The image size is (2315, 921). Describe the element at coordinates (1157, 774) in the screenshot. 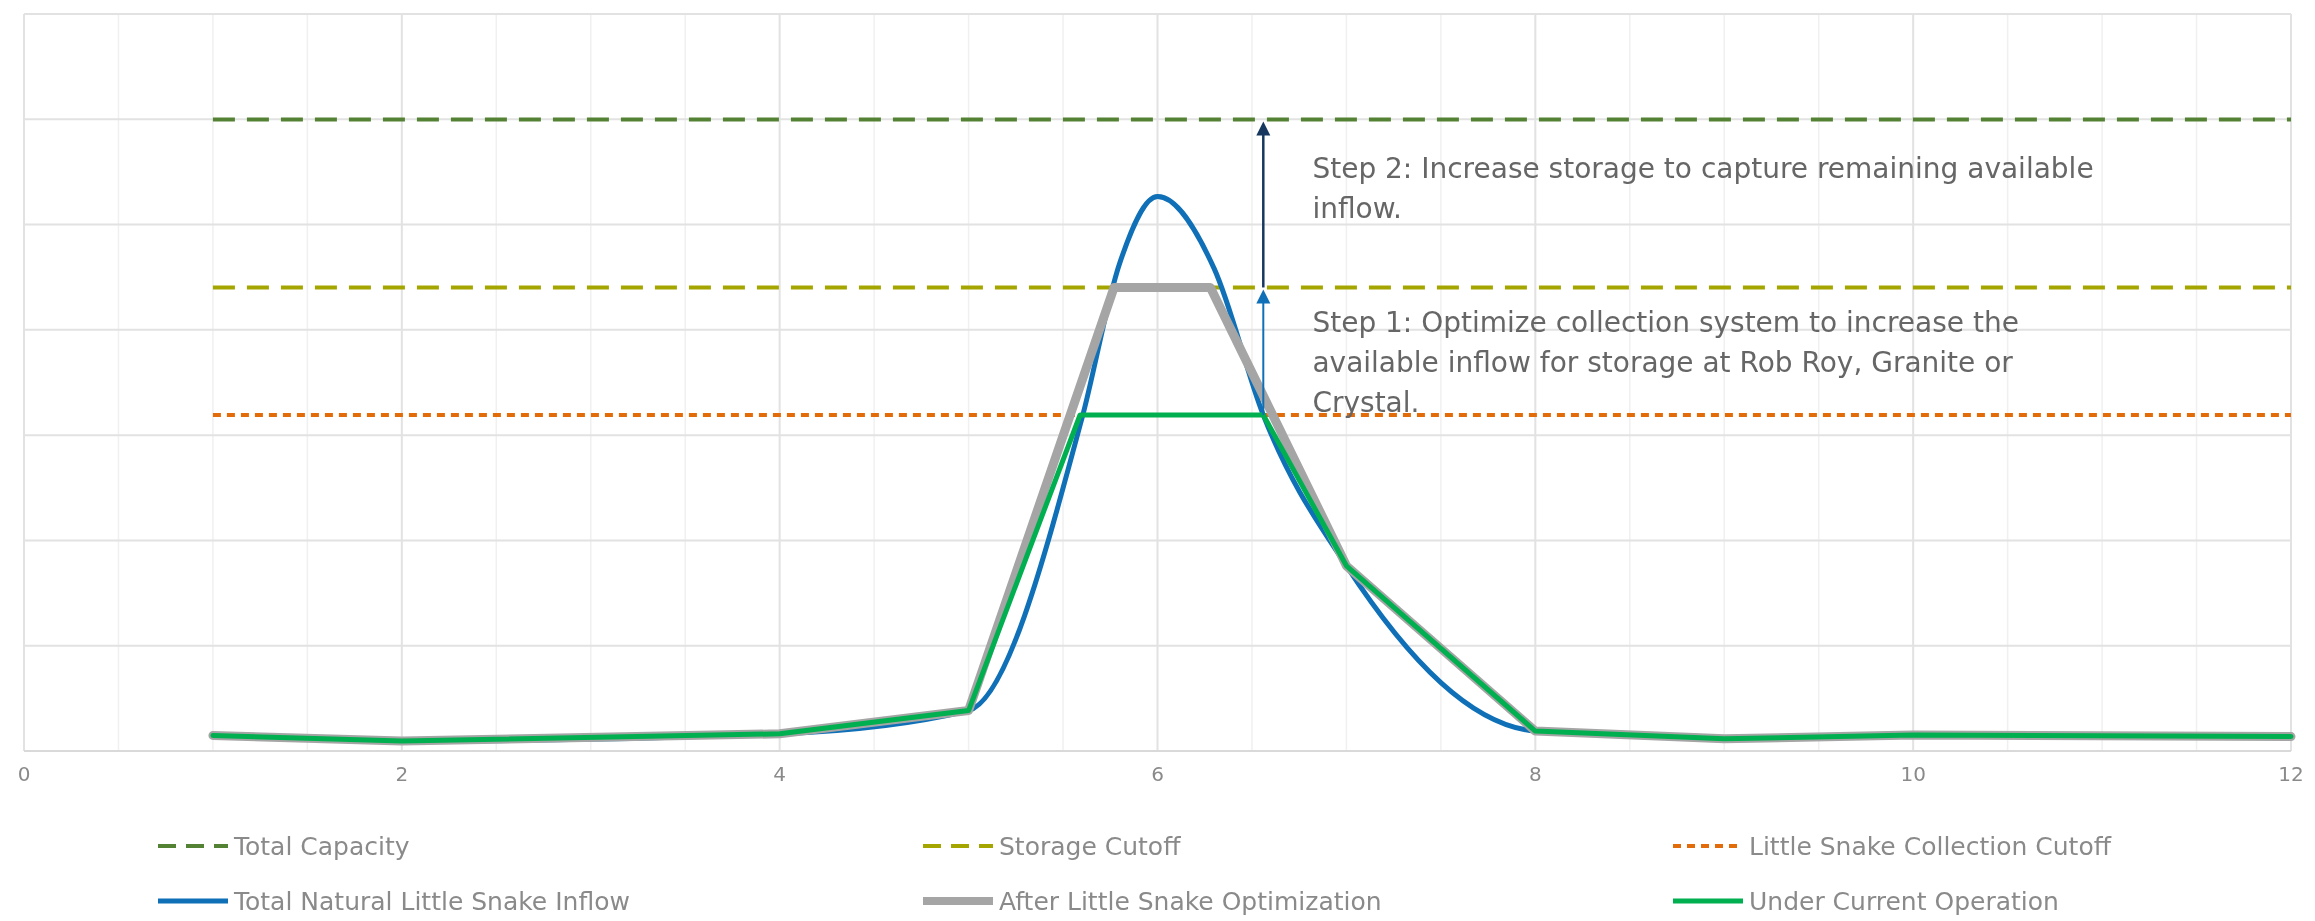

I see `x-tick-label: 6` at that location.